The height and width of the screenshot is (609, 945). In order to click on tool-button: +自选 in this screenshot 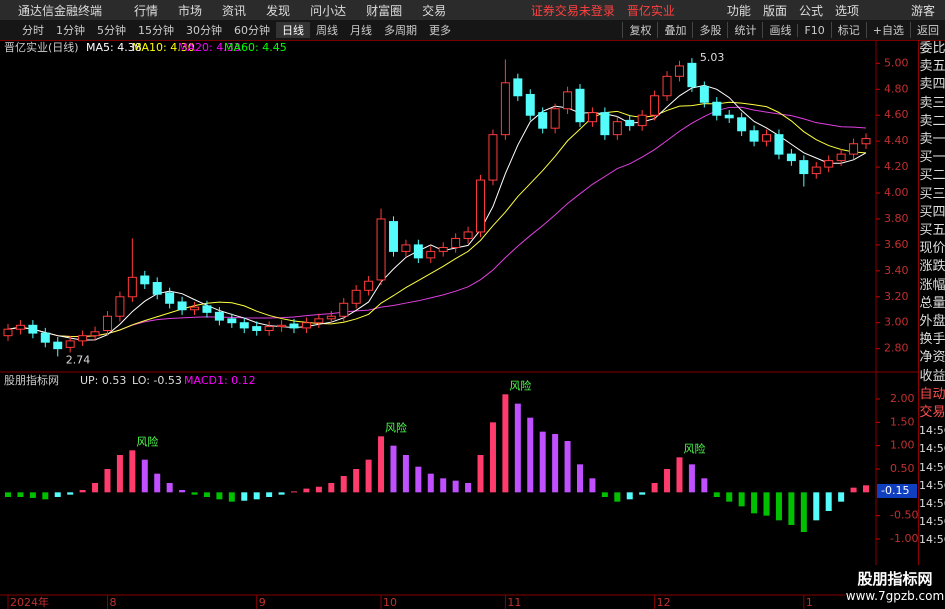, I will do `click(887, 30)`.